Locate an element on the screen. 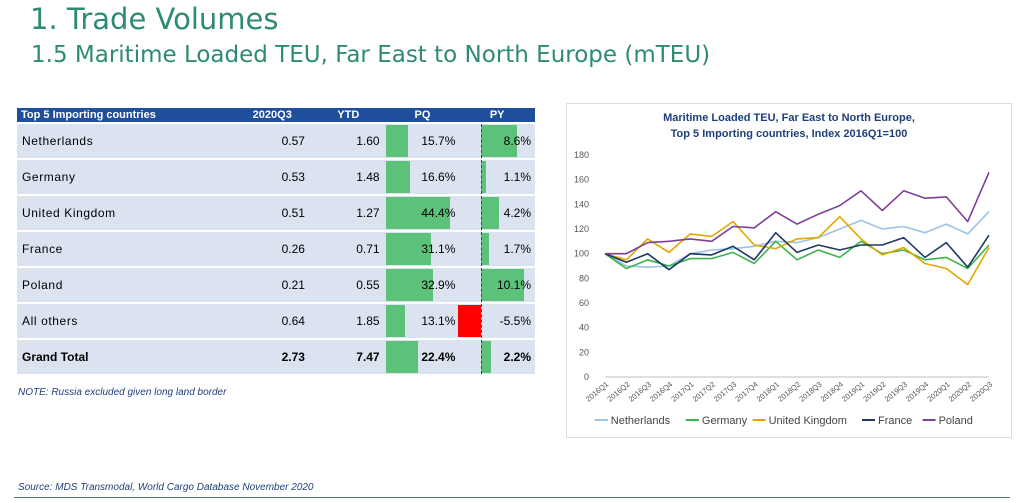 The image size is (1024, 503). pq-cell: 13.1% is located at coordinates (422, 321).